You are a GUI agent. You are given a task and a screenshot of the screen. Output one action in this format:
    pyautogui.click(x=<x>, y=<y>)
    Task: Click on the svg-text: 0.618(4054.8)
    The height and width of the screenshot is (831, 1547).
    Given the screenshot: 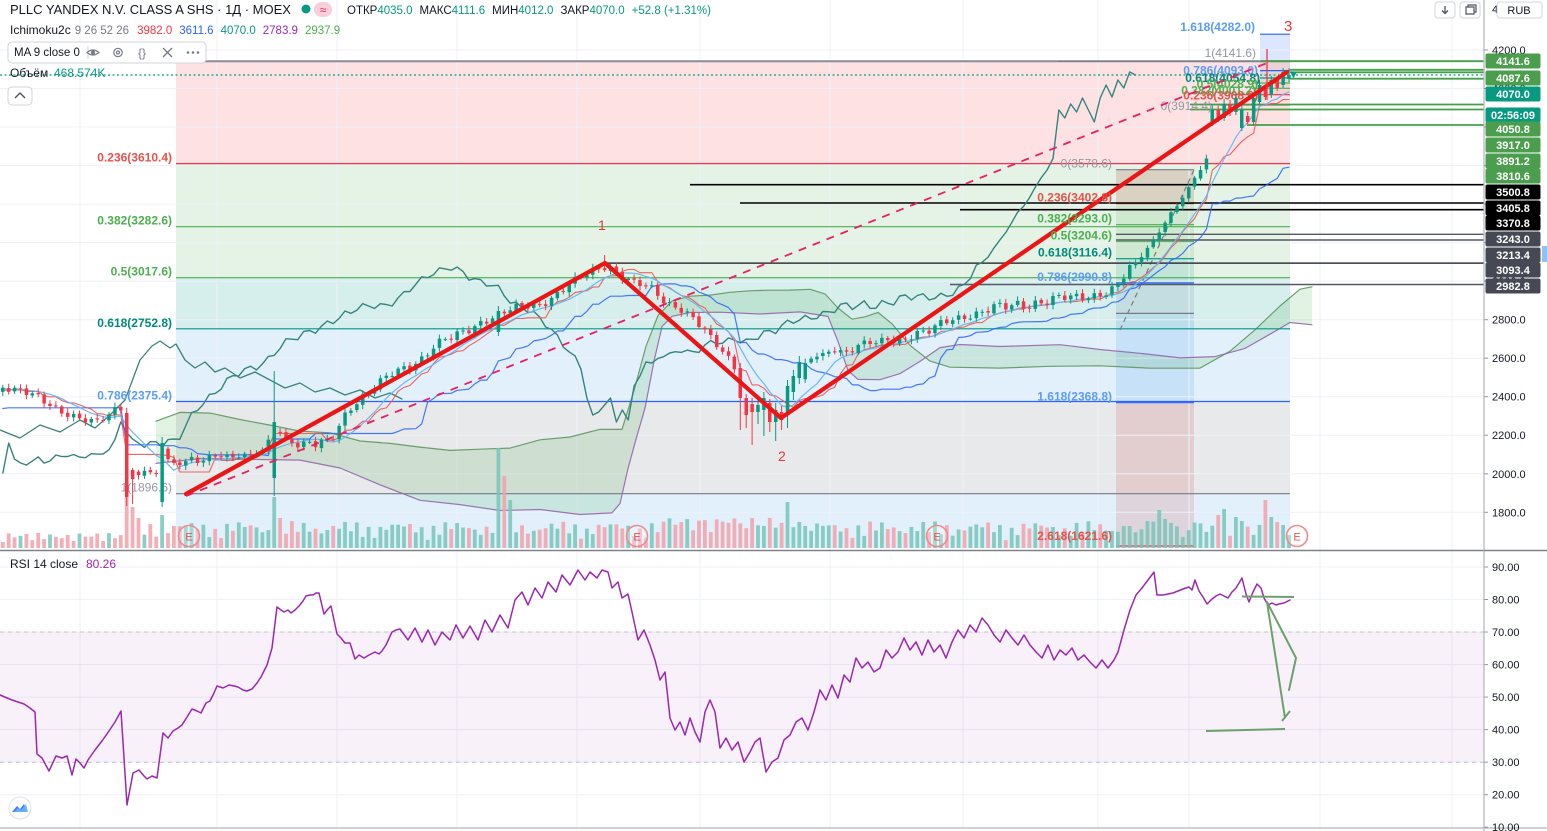 What is the action you would take?
    pyautogui.click(x=1222, y=78)
    